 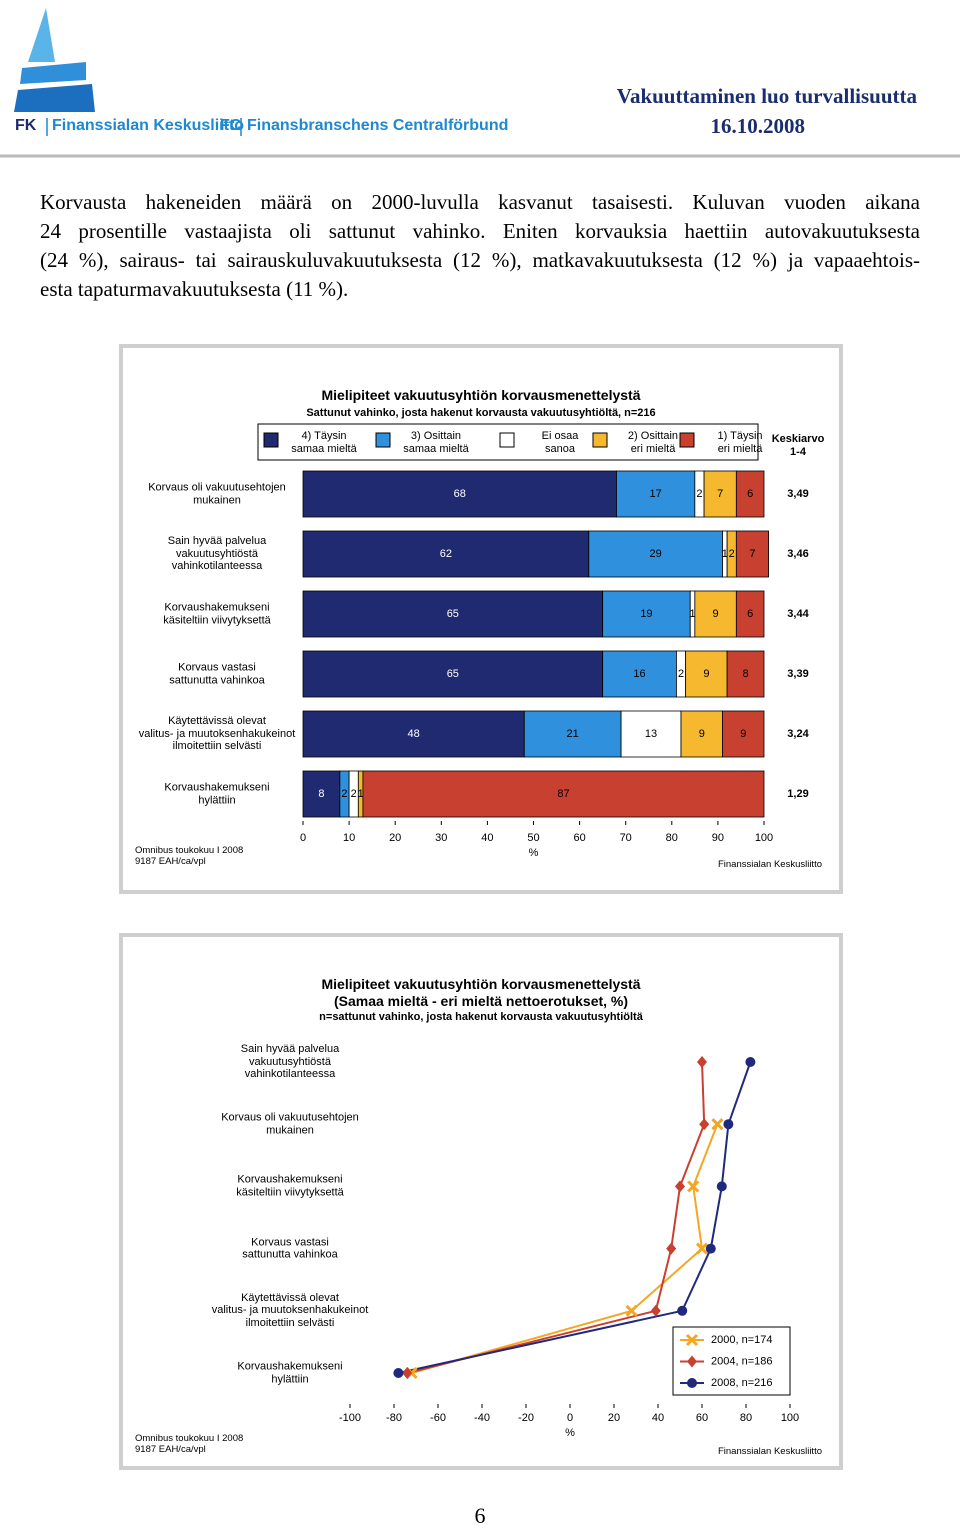 What do you see at coordinates (378, 125) in the screenshot?
I see `logo-name: Finansbranschens Centralförbund` at bounding box center [378, 125].